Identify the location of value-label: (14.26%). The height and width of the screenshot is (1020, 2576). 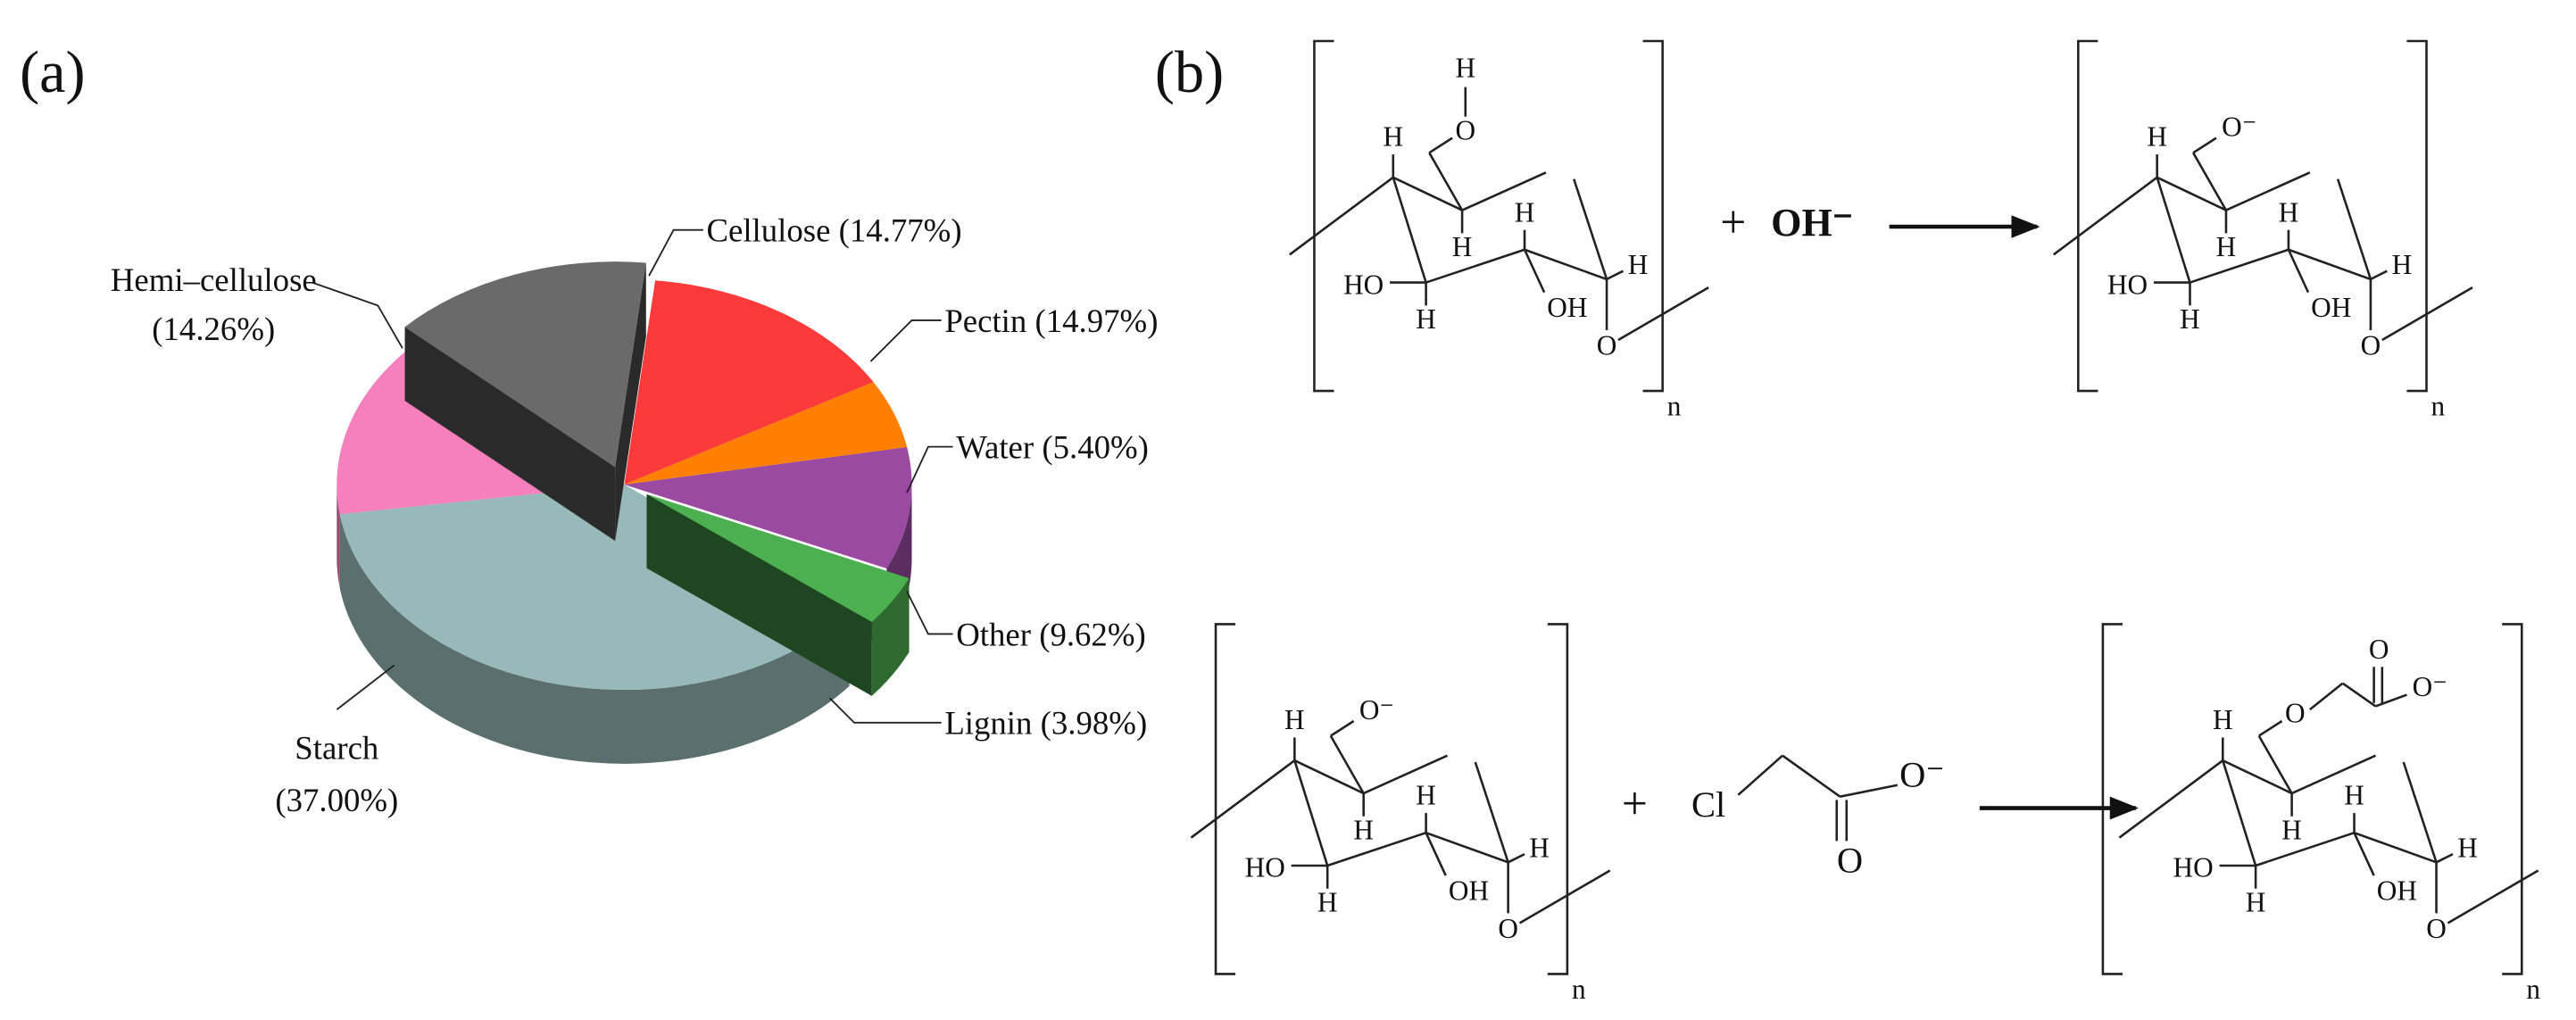
(214, 329).